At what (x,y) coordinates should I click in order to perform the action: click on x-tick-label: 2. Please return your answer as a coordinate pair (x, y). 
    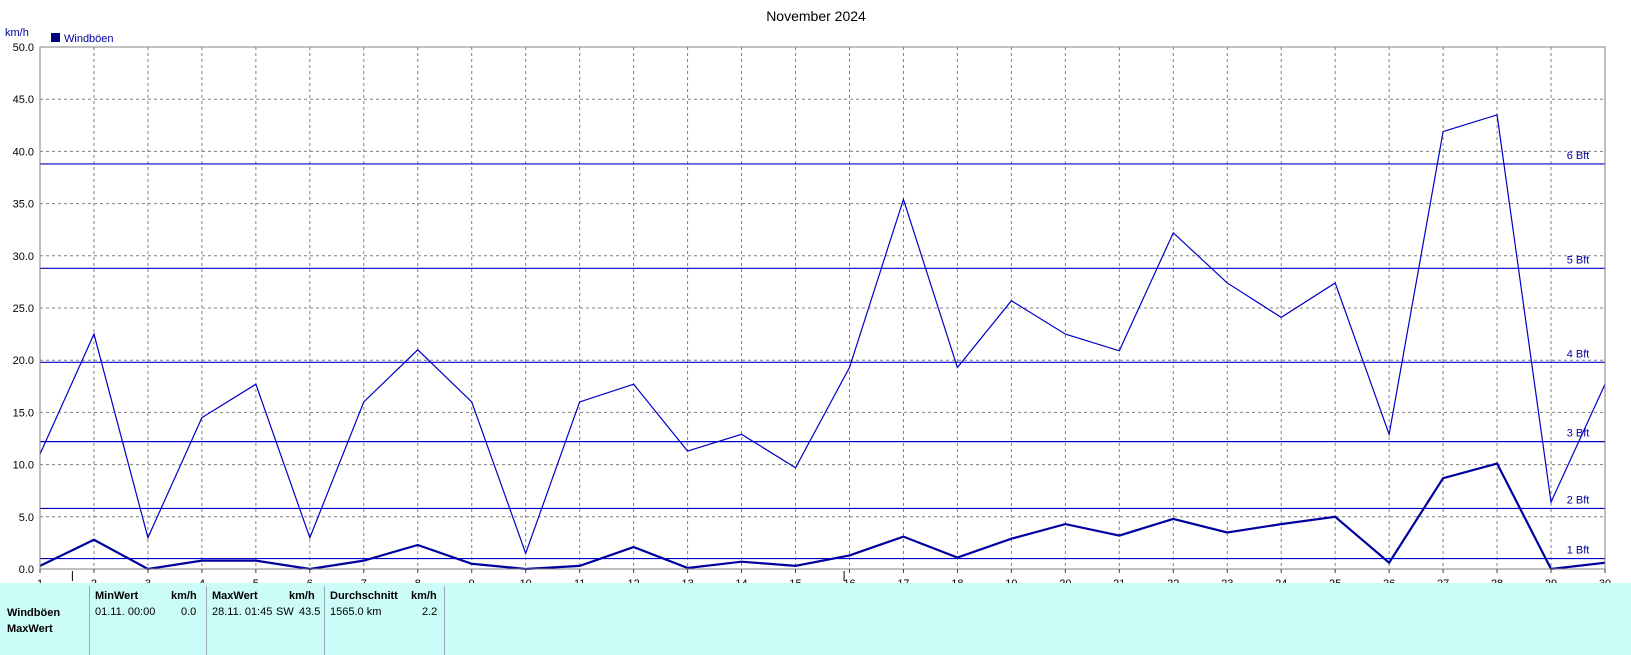
    Looking at the image, I should click on (94, 580).